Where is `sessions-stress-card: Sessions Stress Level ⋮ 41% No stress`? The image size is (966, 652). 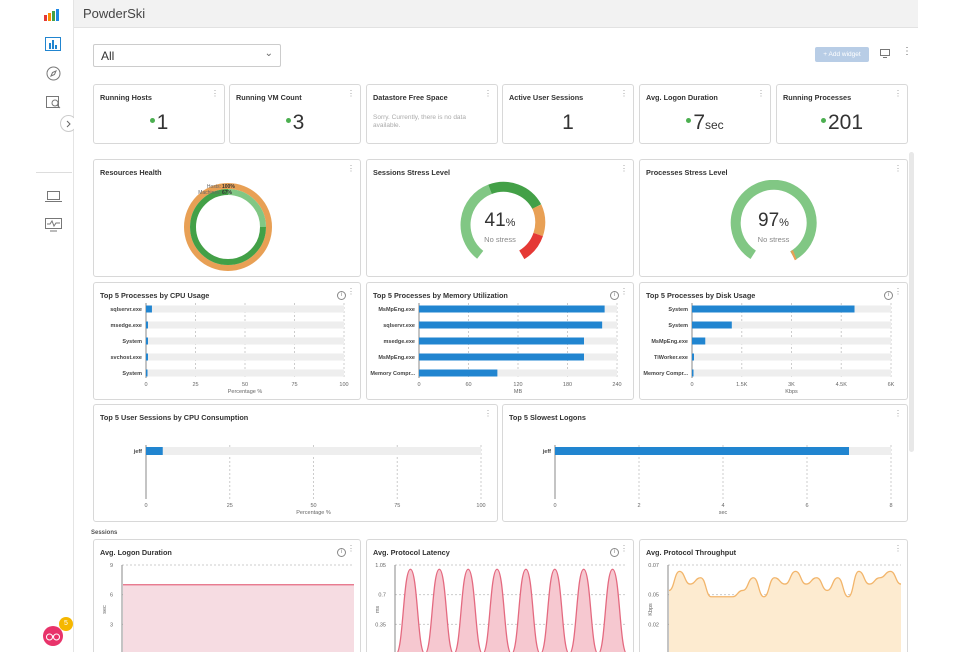 sessions-stress-card: Sessions Stress Level ⋮ 41% No stress is located at coordinates (500, 218).